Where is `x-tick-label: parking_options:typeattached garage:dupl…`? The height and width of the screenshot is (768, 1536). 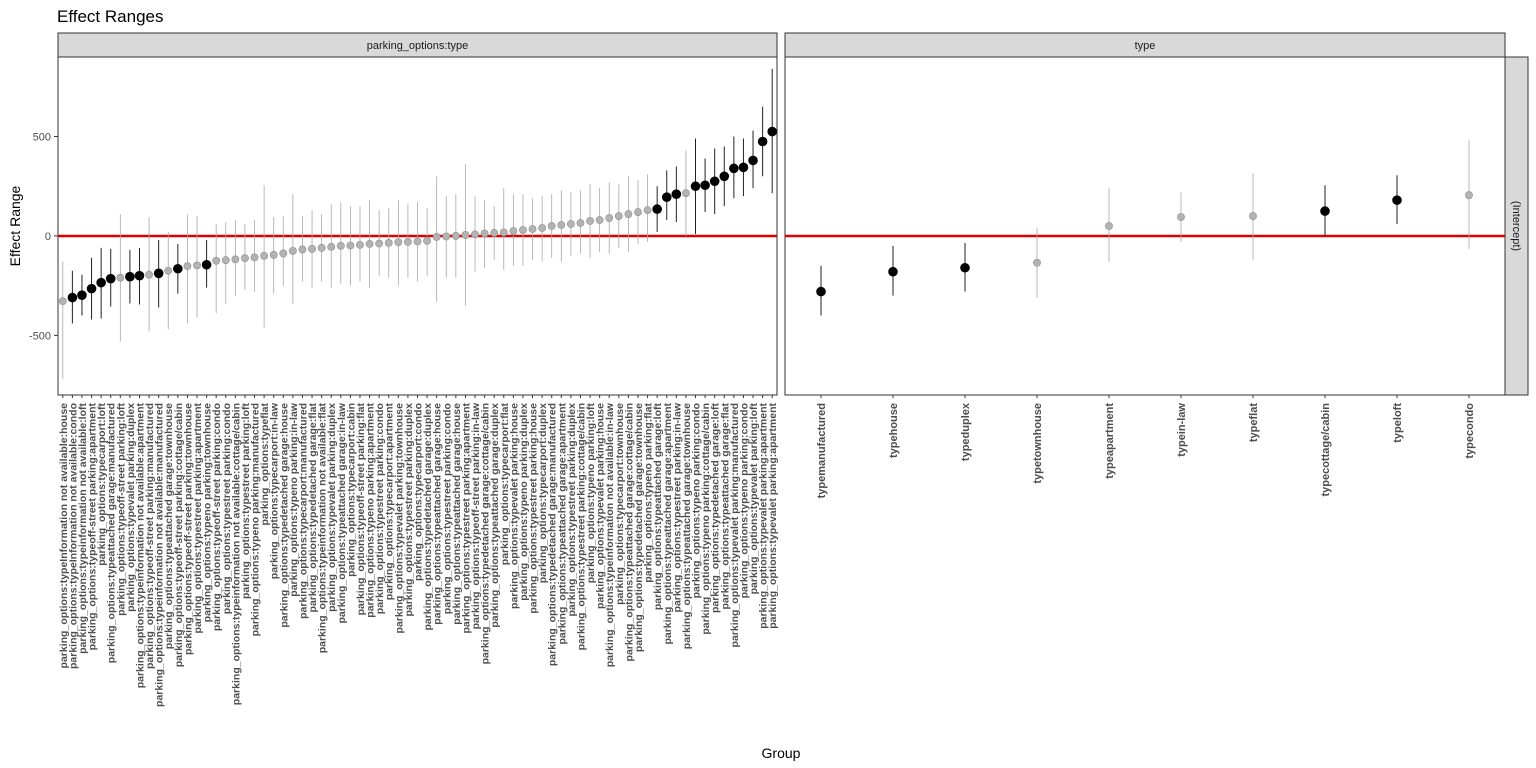
x-tick-label: parking_options:typeattached garage:dupl… is located at coordinates (495, 515).